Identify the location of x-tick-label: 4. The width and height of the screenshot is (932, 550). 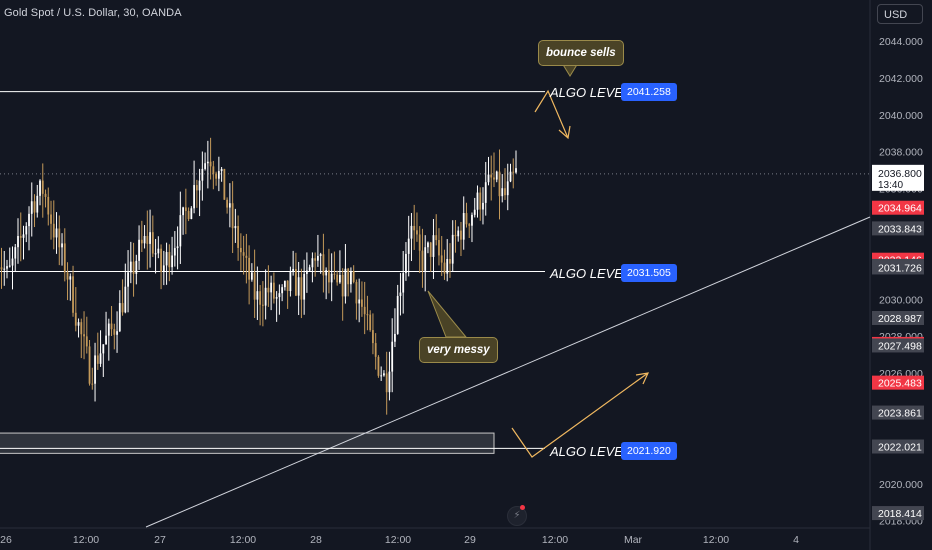
(796, 540).